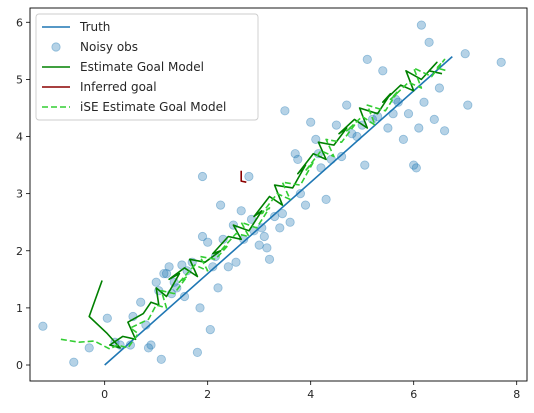  Describe the element at coordinates (19, 79) in the screenshot. I see `y-tick-label: 5` at that location.